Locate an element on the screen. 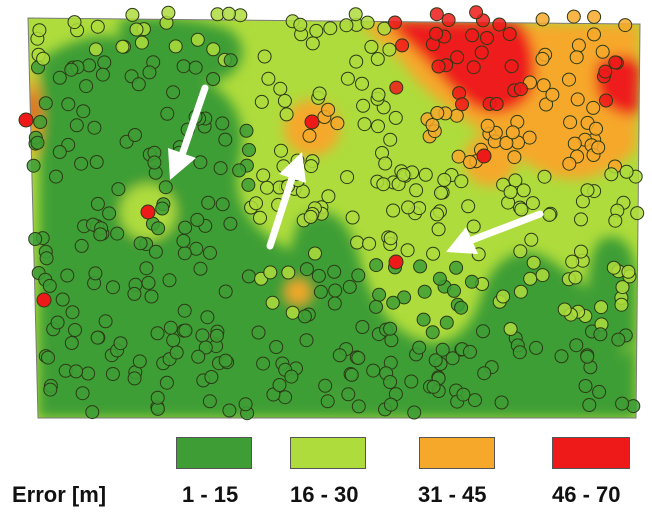  legend-label-31-45: 31 - 45 is located at coordinates (452, 494).